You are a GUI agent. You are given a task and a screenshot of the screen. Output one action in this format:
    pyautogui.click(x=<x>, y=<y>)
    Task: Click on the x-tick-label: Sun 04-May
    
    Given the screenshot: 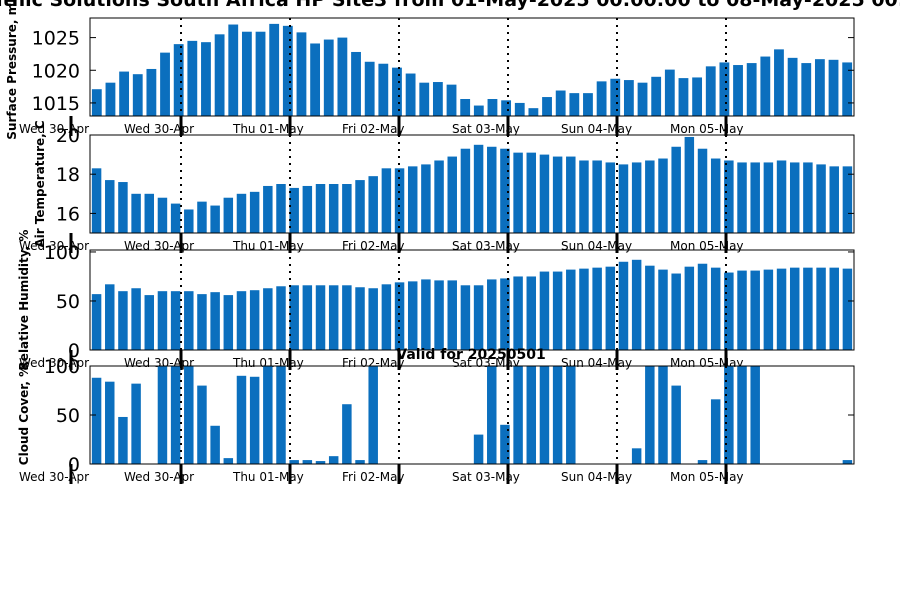 What is the action you would take?
    pyautogui.click(x=596, y=129)
    